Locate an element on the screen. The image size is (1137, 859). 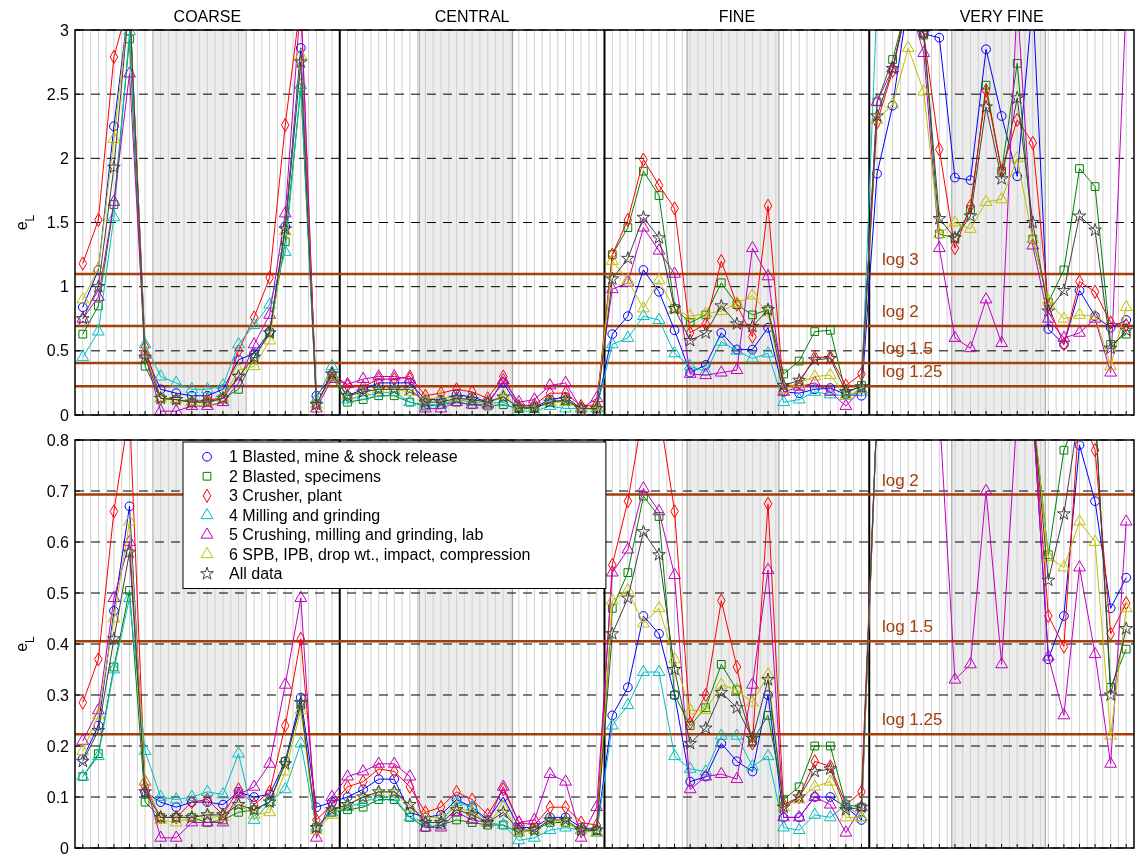
y-tick-label: 0.1 is located at coordinates (58, 797).